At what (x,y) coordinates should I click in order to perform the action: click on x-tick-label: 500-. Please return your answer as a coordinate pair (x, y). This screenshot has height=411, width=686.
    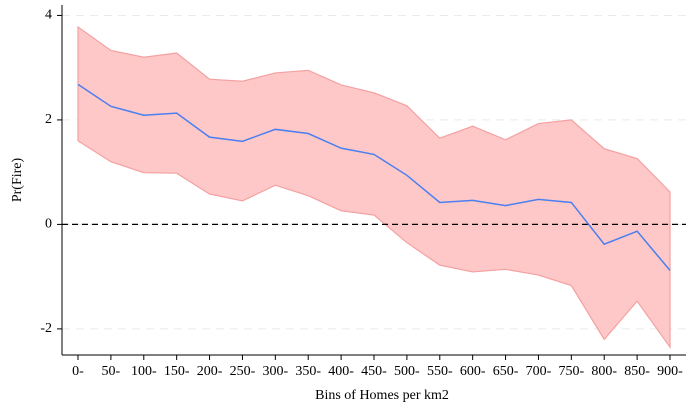
    Looking at the image, I should click on (407, 371).